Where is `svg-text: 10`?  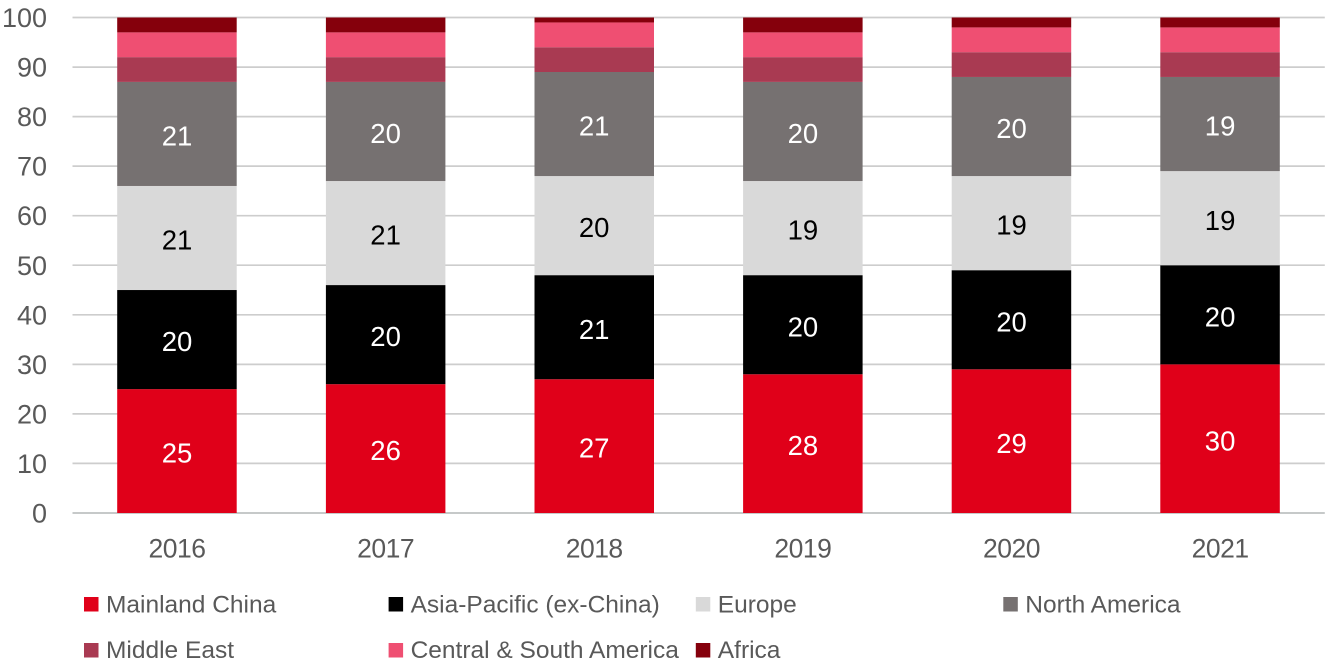 svg-text: 10 is located at coordinates (32, 464).